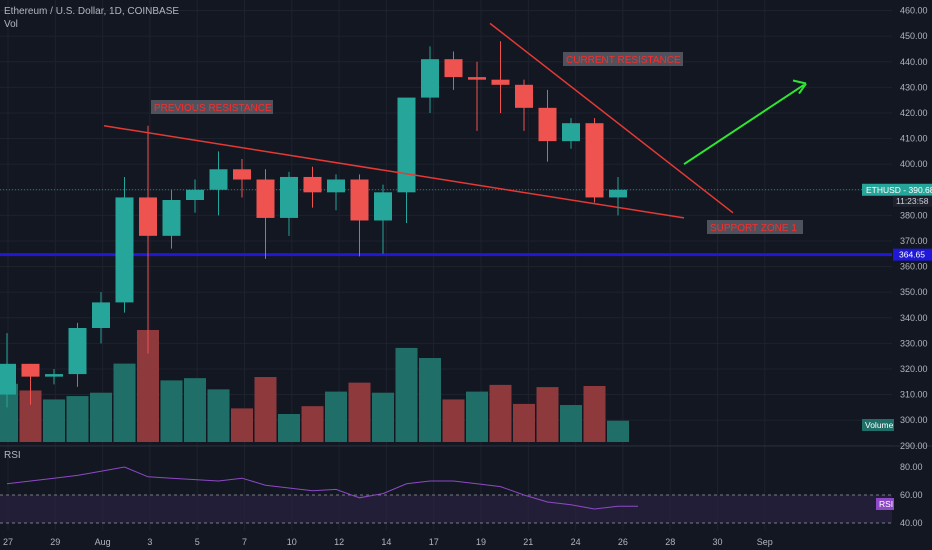 The image size is (932, 550). I want to click on x-tick-label: 28, so click(670, 542).